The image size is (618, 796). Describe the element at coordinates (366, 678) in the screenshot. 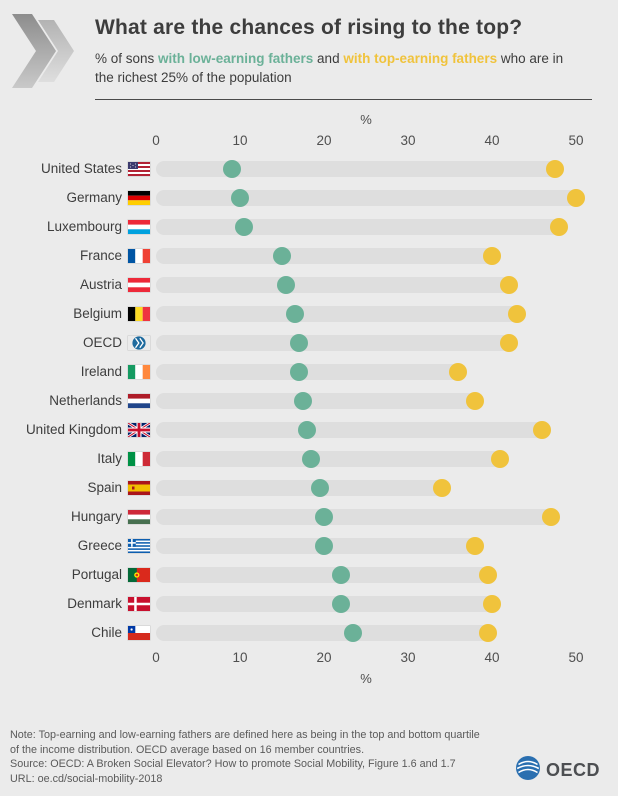

I see `x-axis-unit-bottom: %` at that location.